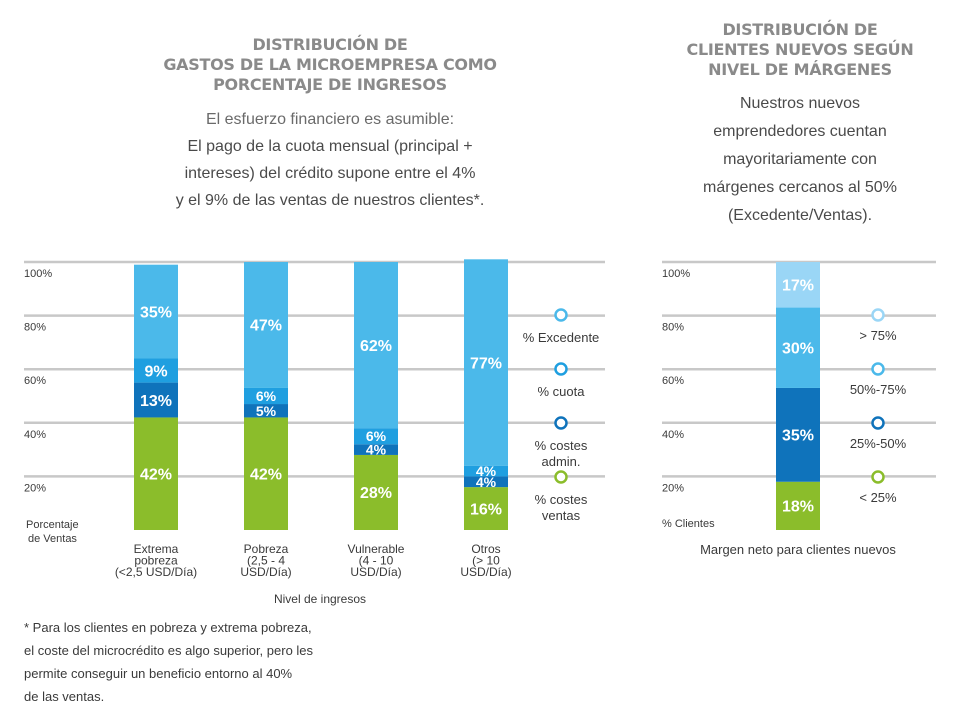  I want to click on data-label: 18%, so click(798, 507).